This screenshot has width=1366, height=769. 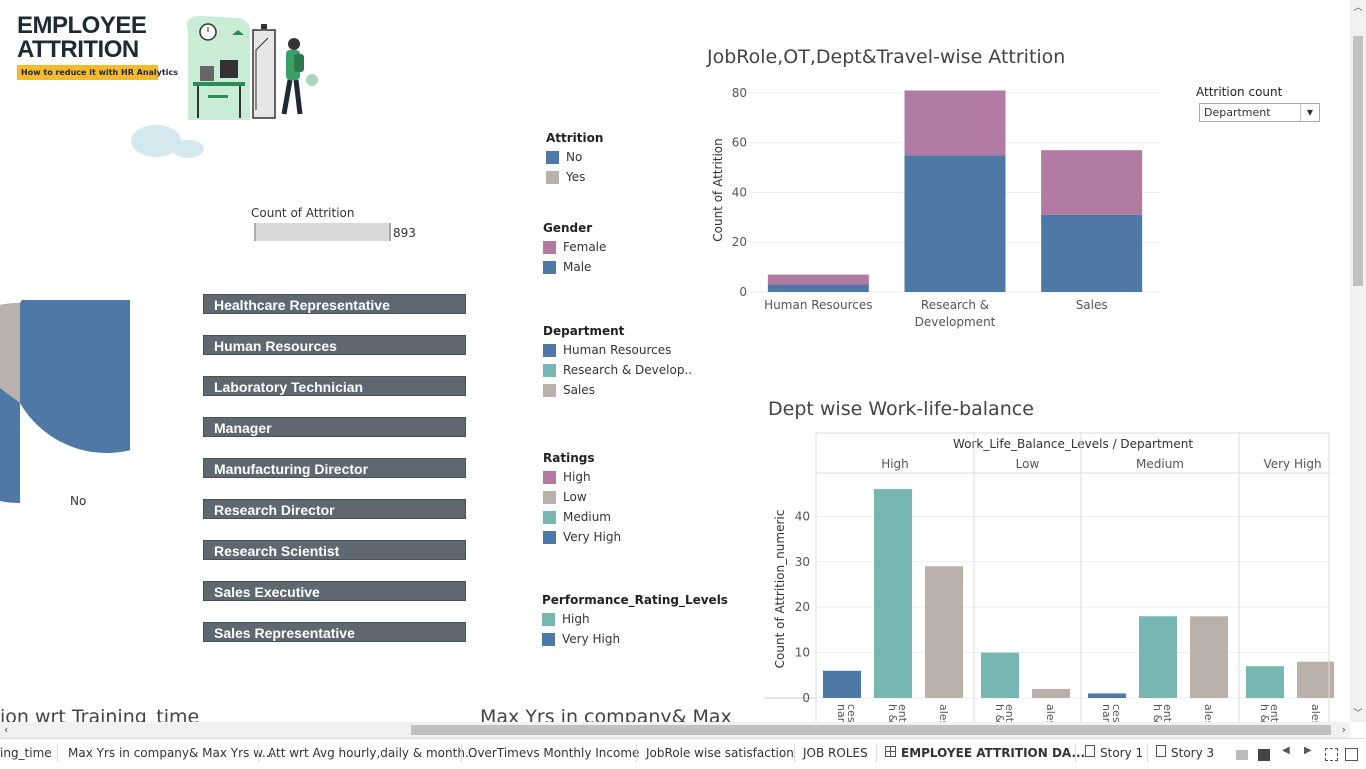 What do you see at coordinates (1358, 161) in the screenshot?
I see `vertical-scroll-thumb` at bounding box center [1358, 161].